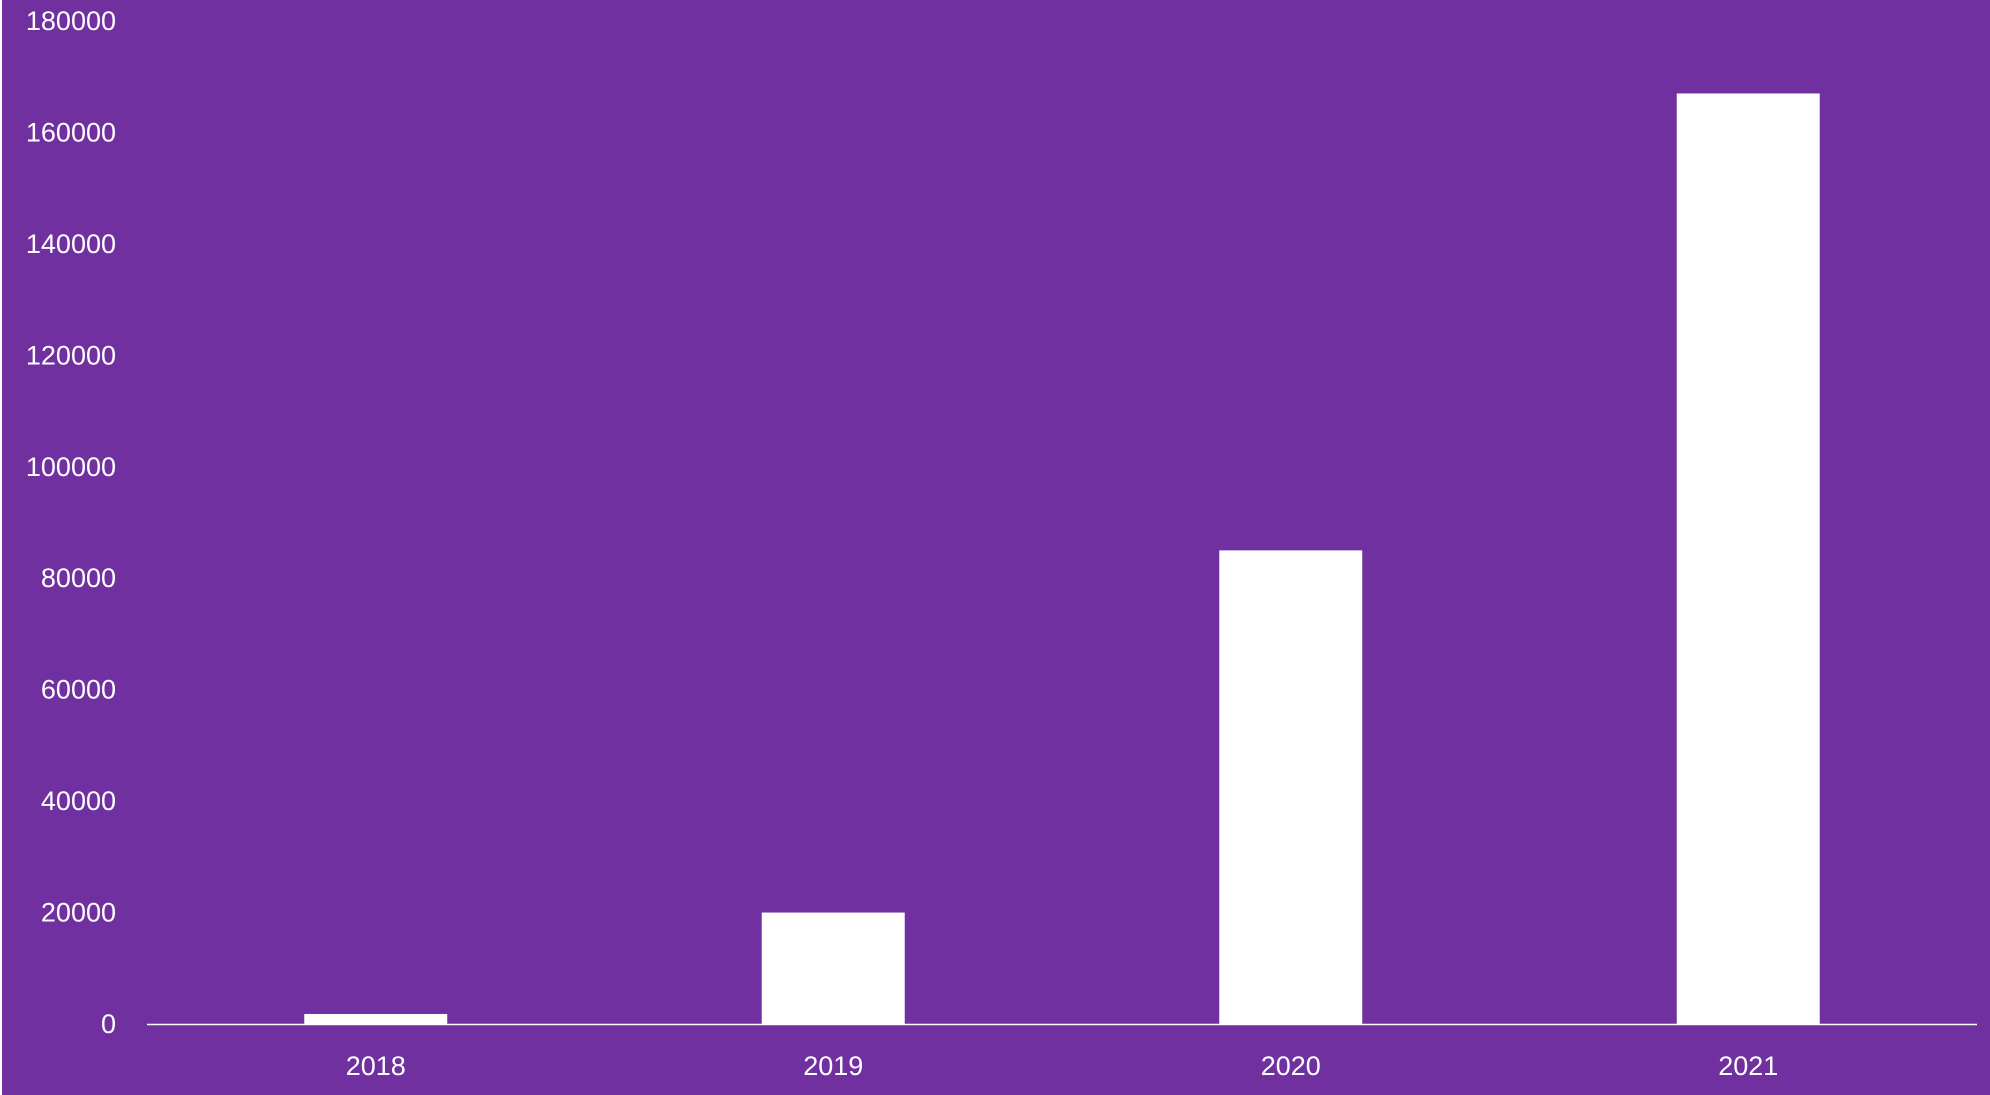  I want to click on x-tick-label: 2019, so click(833, 1066).